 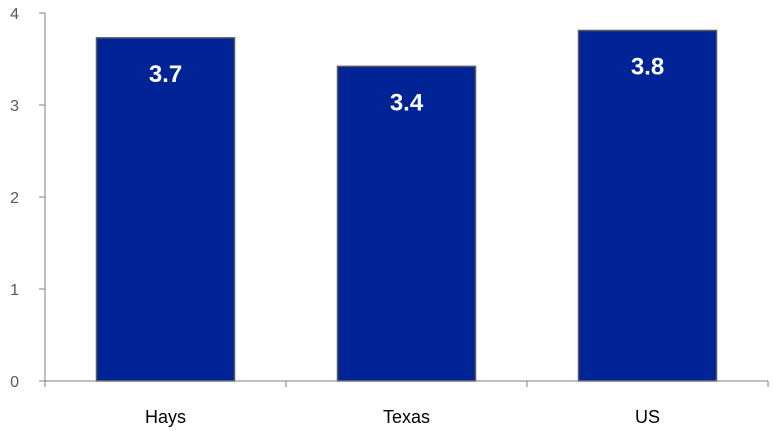 I want to click on data-label-hays: 3.7, so click(x=165, y=74).